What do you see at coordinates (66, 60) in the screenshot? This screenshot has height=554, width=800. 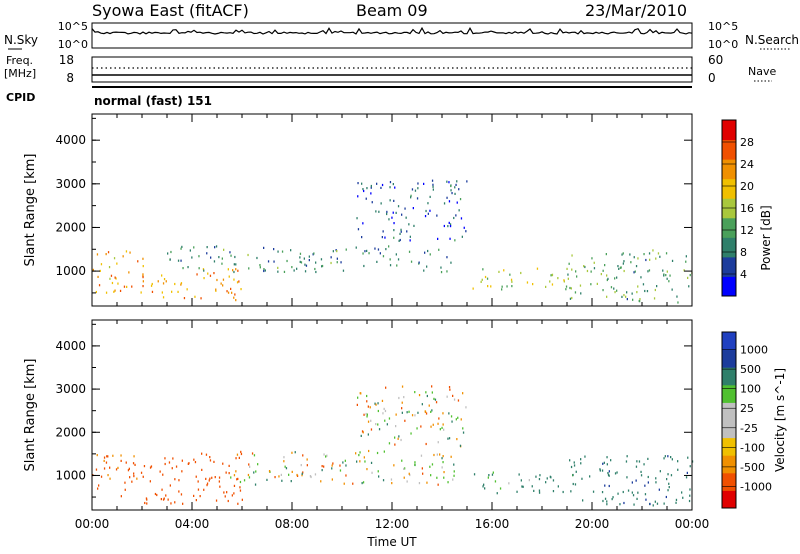 I see `freq-tick-top: 18` at bounding box center [66, 60].